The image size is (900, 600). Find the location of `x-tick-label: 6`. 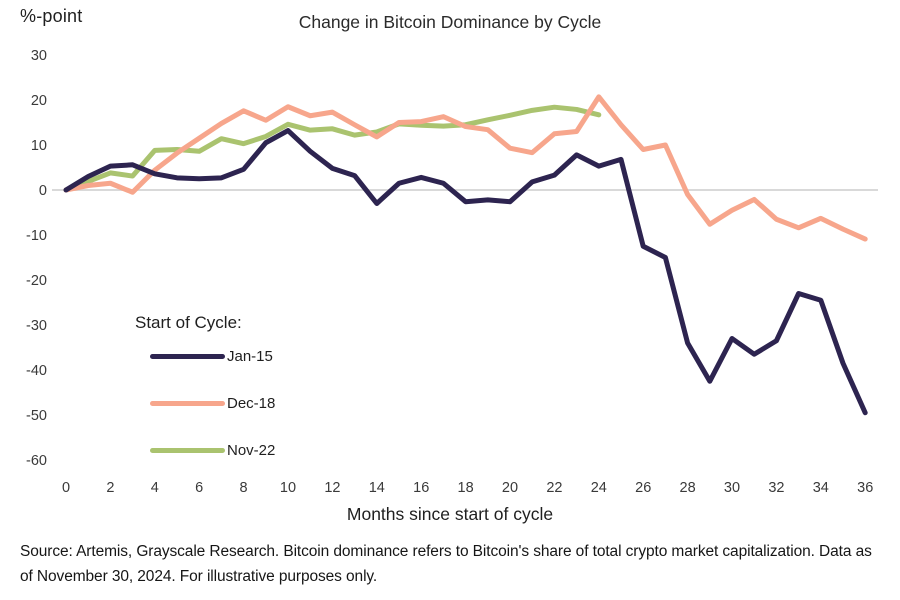

x-tick-label: 6 is located at coordinates (199, 488).